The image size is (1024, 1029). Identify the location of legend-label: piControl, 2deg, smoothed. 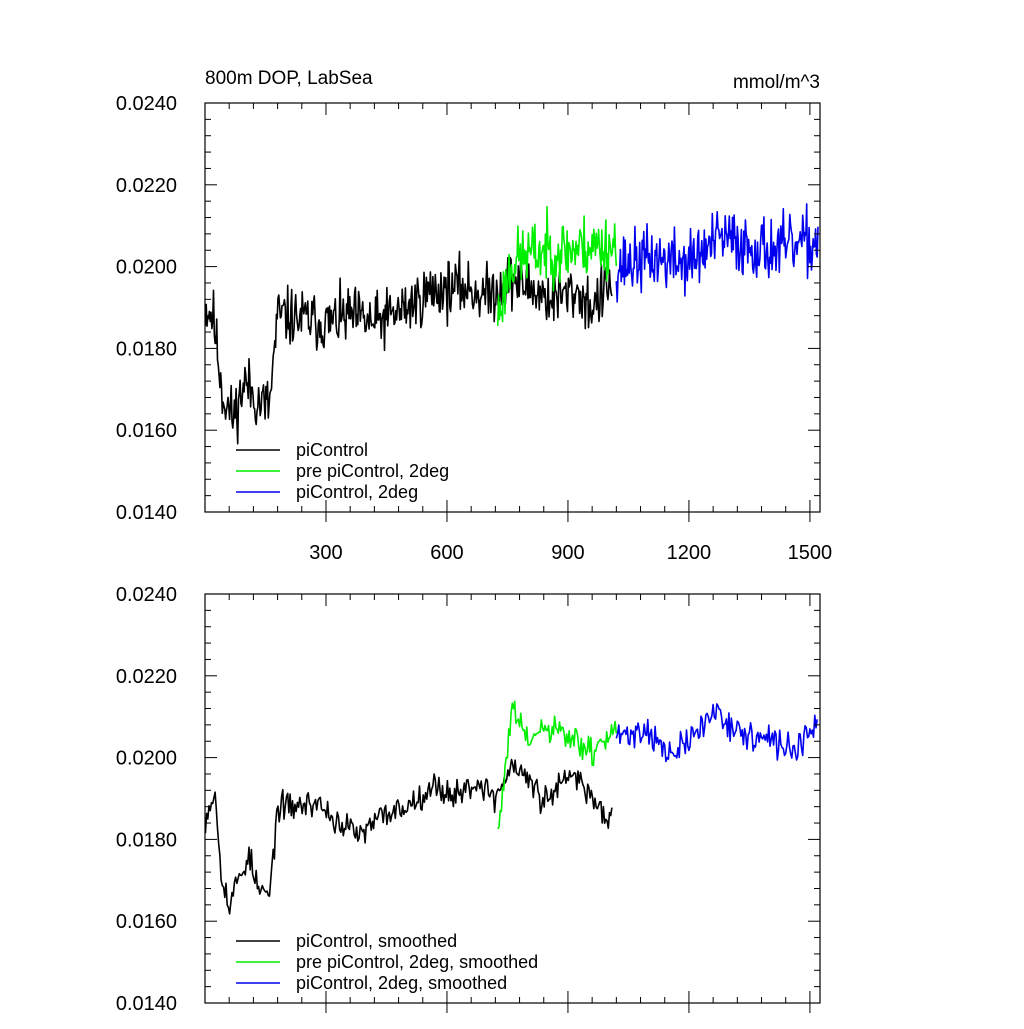
(401, 983).